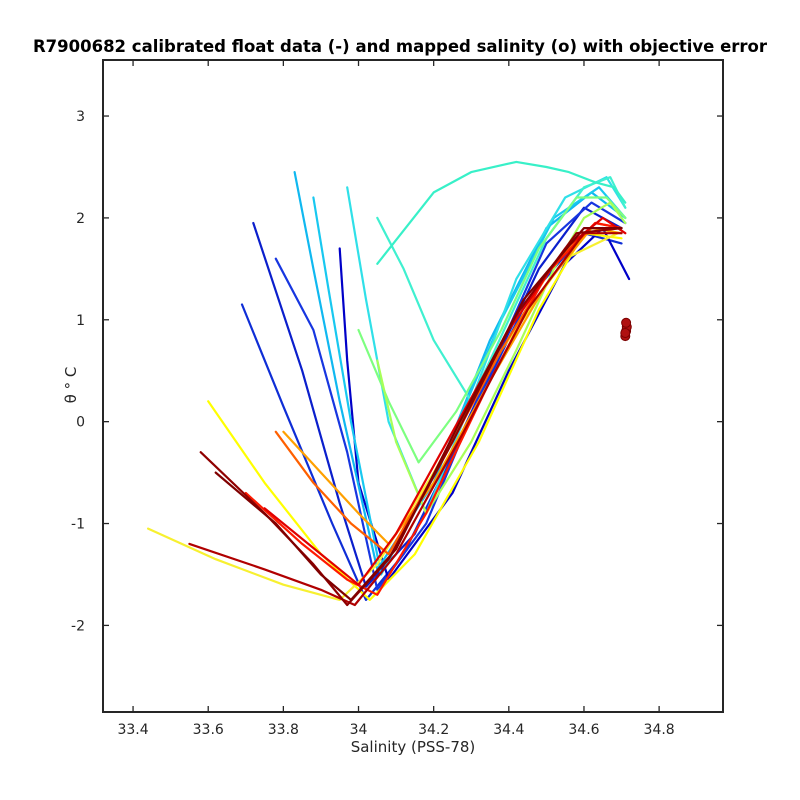  Describe the element at coordinates (208, 730) in the screenshot. I see `x-tick-label: 33.6` at that location.